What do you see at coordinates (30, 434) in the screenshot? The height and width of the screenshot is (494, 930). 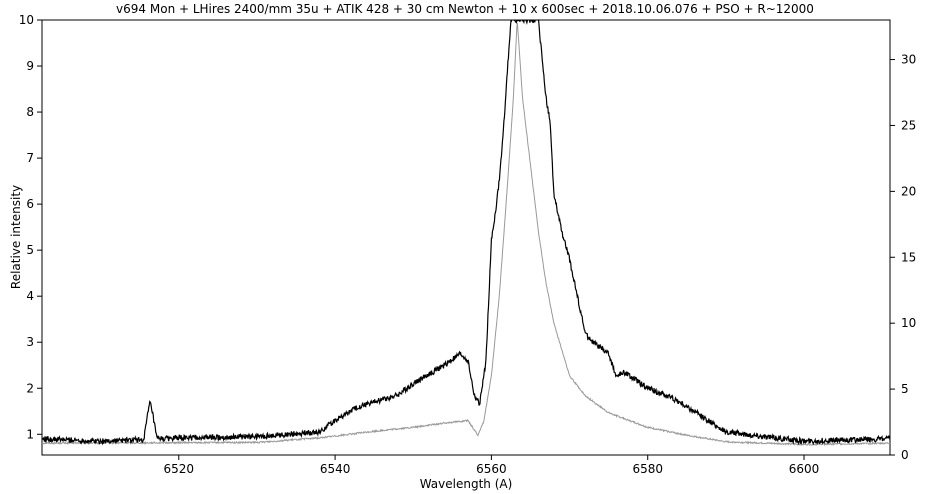 I see `y-tick-label: 1` at bounding box center [30, 434].